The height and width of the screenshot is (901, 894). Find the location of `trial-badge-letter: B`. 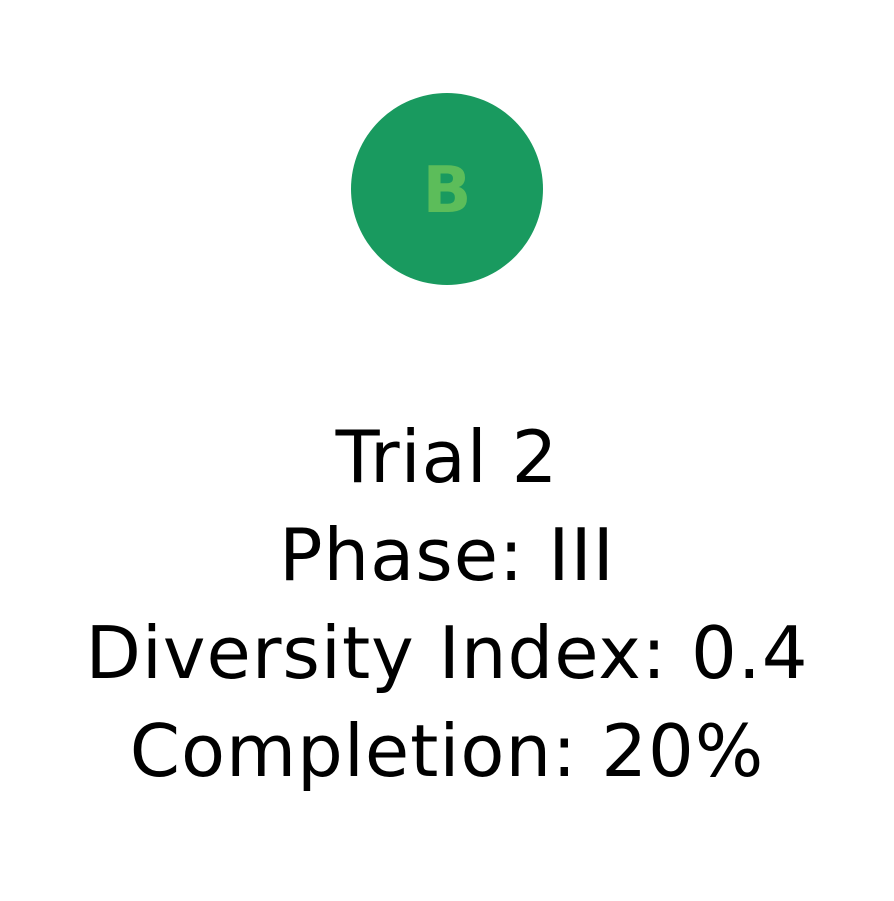

trial-badge-letter: B is located at coordinates (447, 191).